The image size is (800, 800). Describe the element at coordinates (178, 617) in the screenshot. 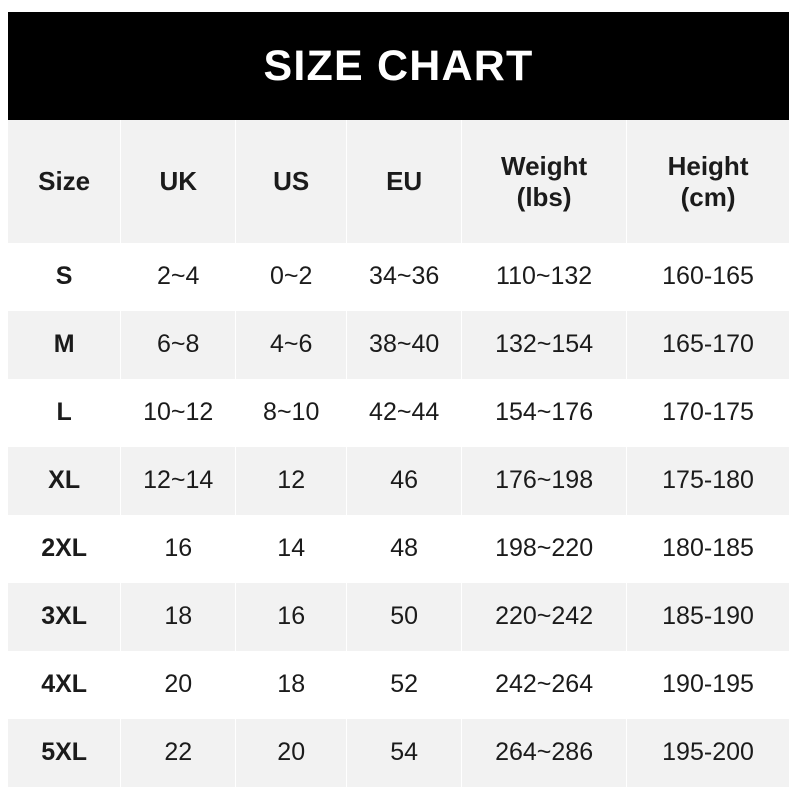

I see `cell-uk: 18` at that location.